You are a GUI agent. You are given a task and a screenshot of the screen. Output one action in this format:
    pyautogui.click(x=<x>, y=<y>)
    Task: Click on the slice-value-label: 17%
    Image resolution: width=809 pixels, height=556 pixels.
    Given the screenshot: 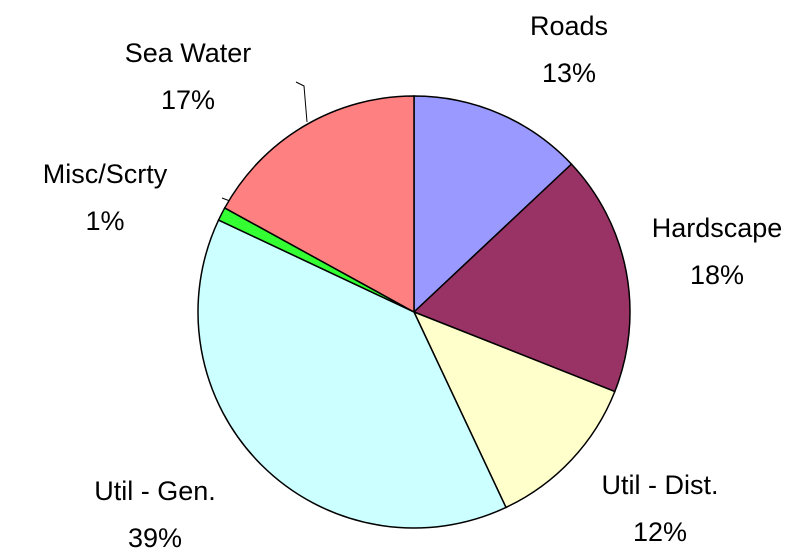 What is the action you would take?
    pyautogui.click(x=188, y=100)
    